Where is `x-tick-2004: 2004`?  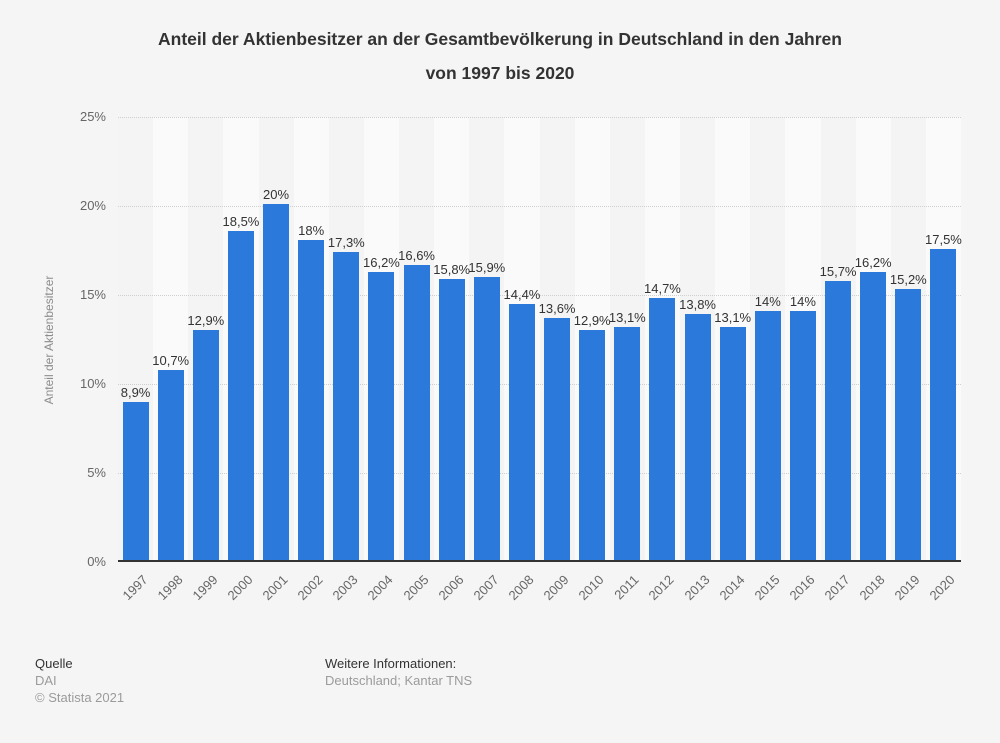 x-tick-2004: 2004 is located at coordinates (380, 588).